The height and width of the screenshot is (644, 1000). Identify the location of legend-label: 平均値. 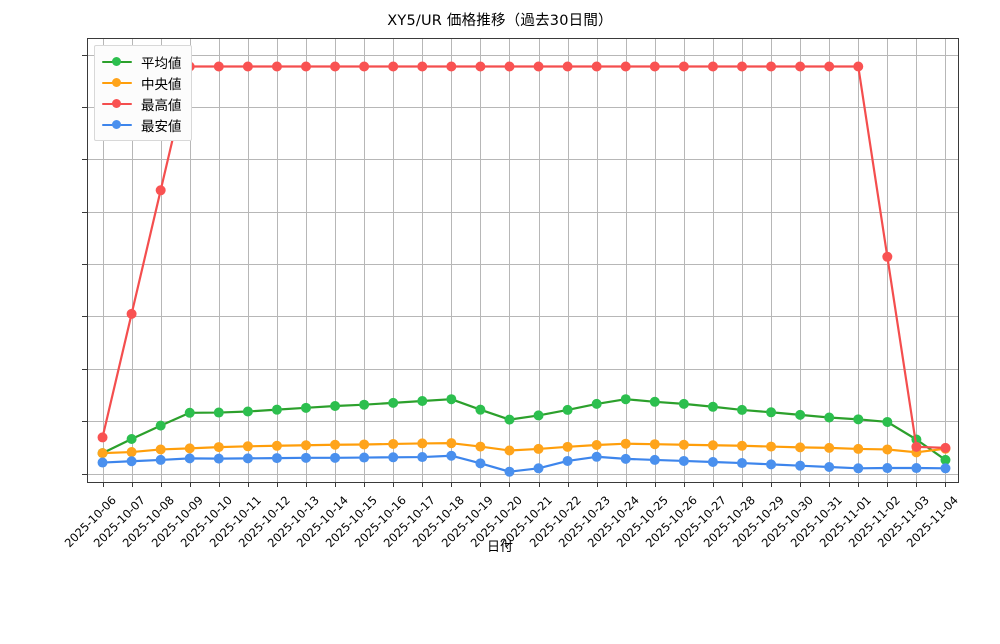
(161, 63).